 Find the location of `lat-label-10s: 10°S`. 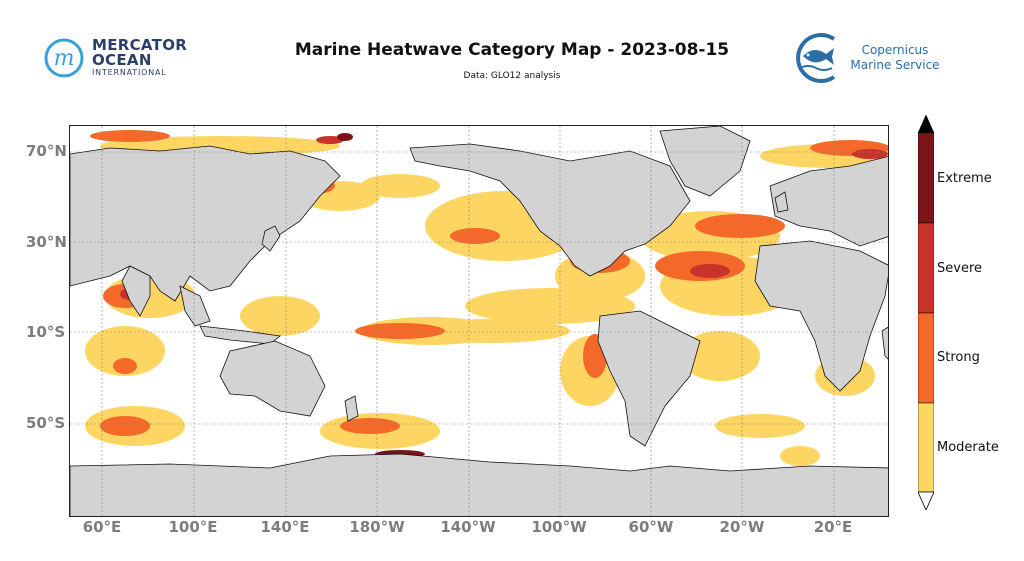

lat-label-10s: 10°S is located at coordinates (46, 332).